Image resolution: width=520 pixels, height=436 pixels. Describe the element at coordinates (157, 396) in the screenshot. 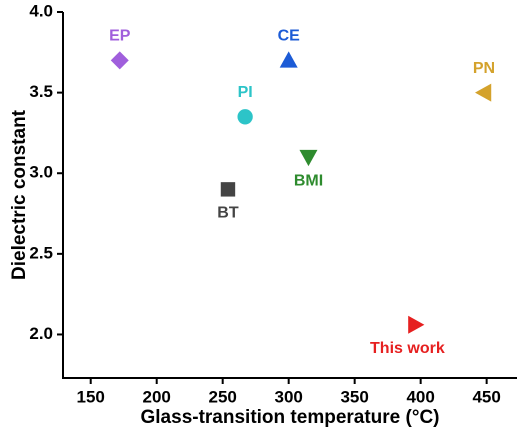

I see `x-tick-label: 200` at that location.